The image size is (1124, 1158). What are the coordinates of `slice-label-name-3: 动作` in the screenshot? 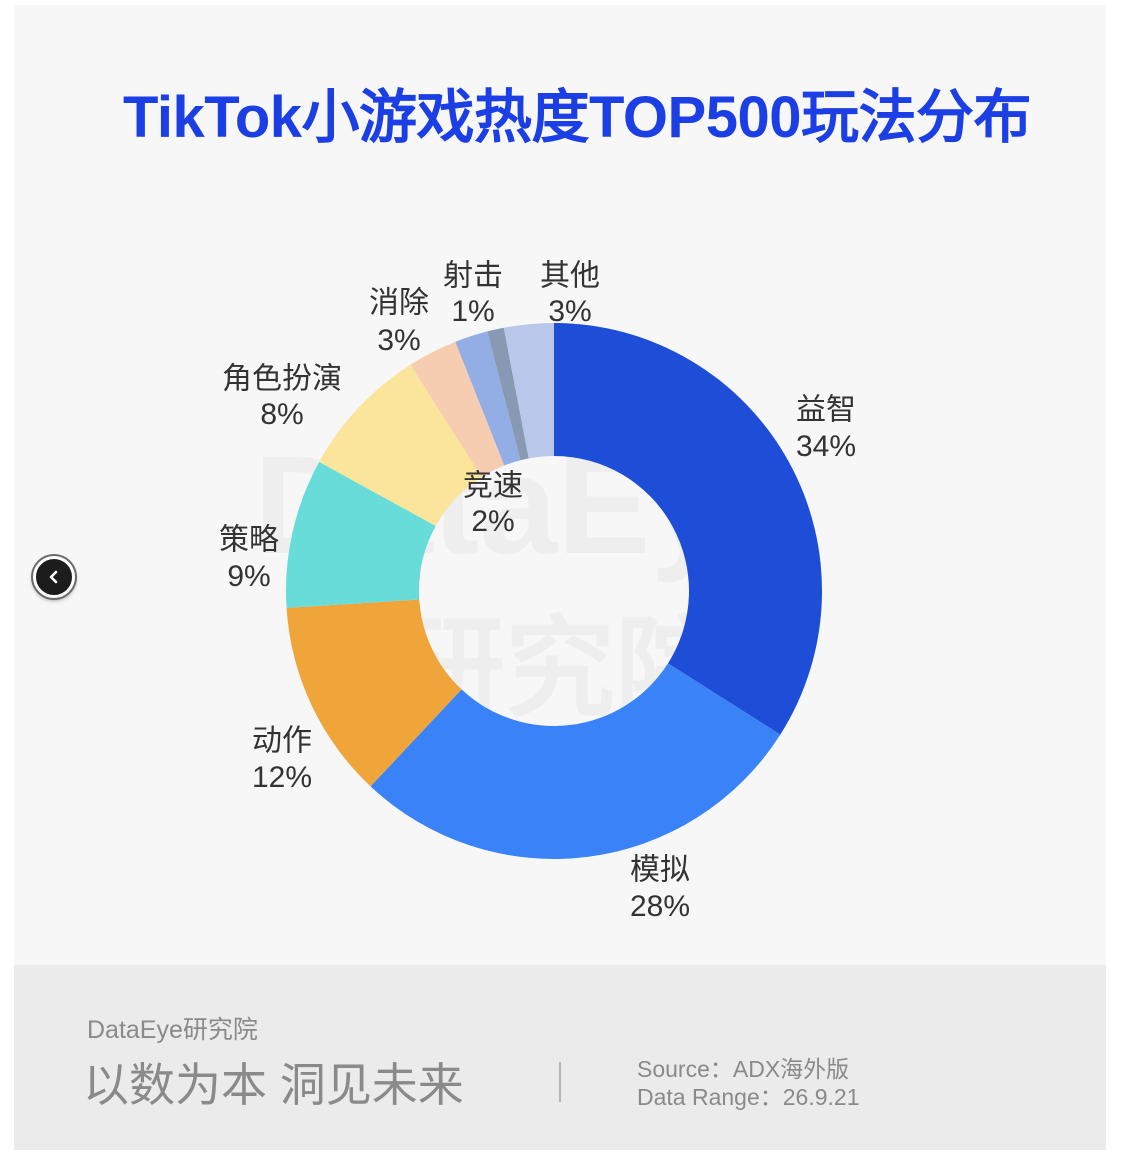 It's located at (282, 741).